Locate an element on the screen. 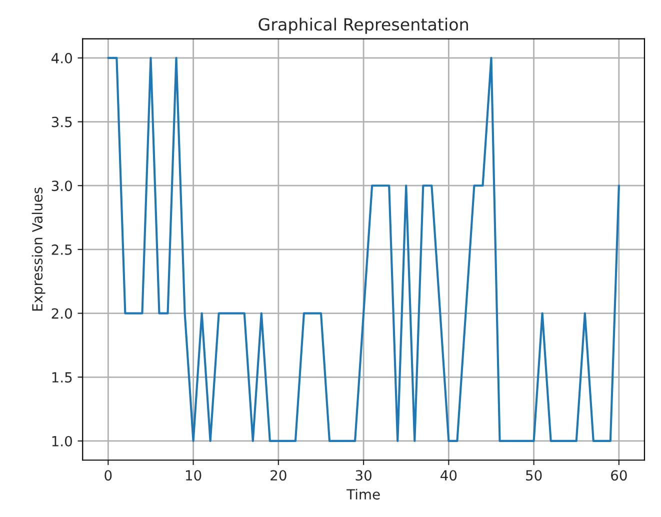 The width and height of the screenshot is (661, 517). x-tick-label: 0 is located at coordinates (108, 475).